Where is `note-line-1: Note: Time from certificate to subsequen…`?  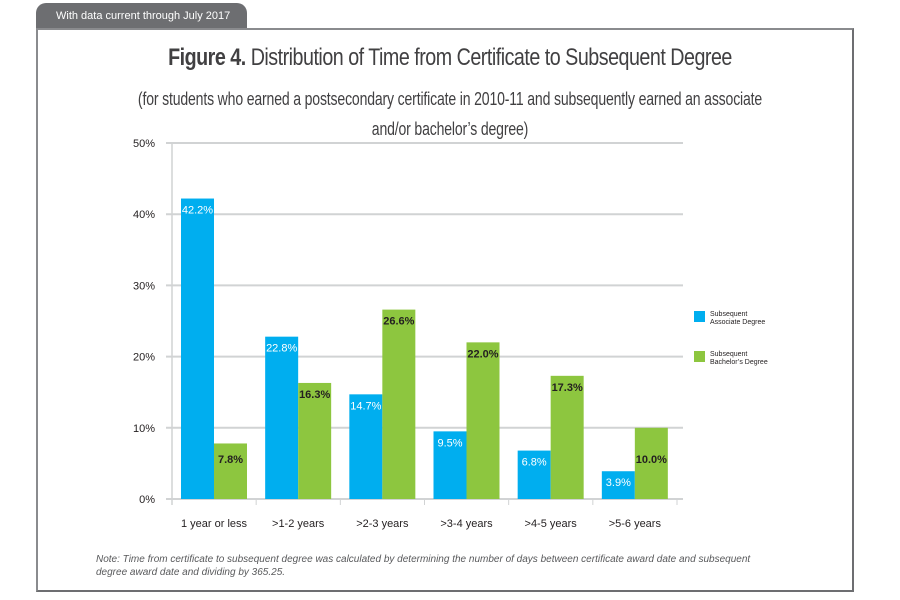 note-line-1: Note: Time from certificate to subsequen… is located at coordinates (423, 559).